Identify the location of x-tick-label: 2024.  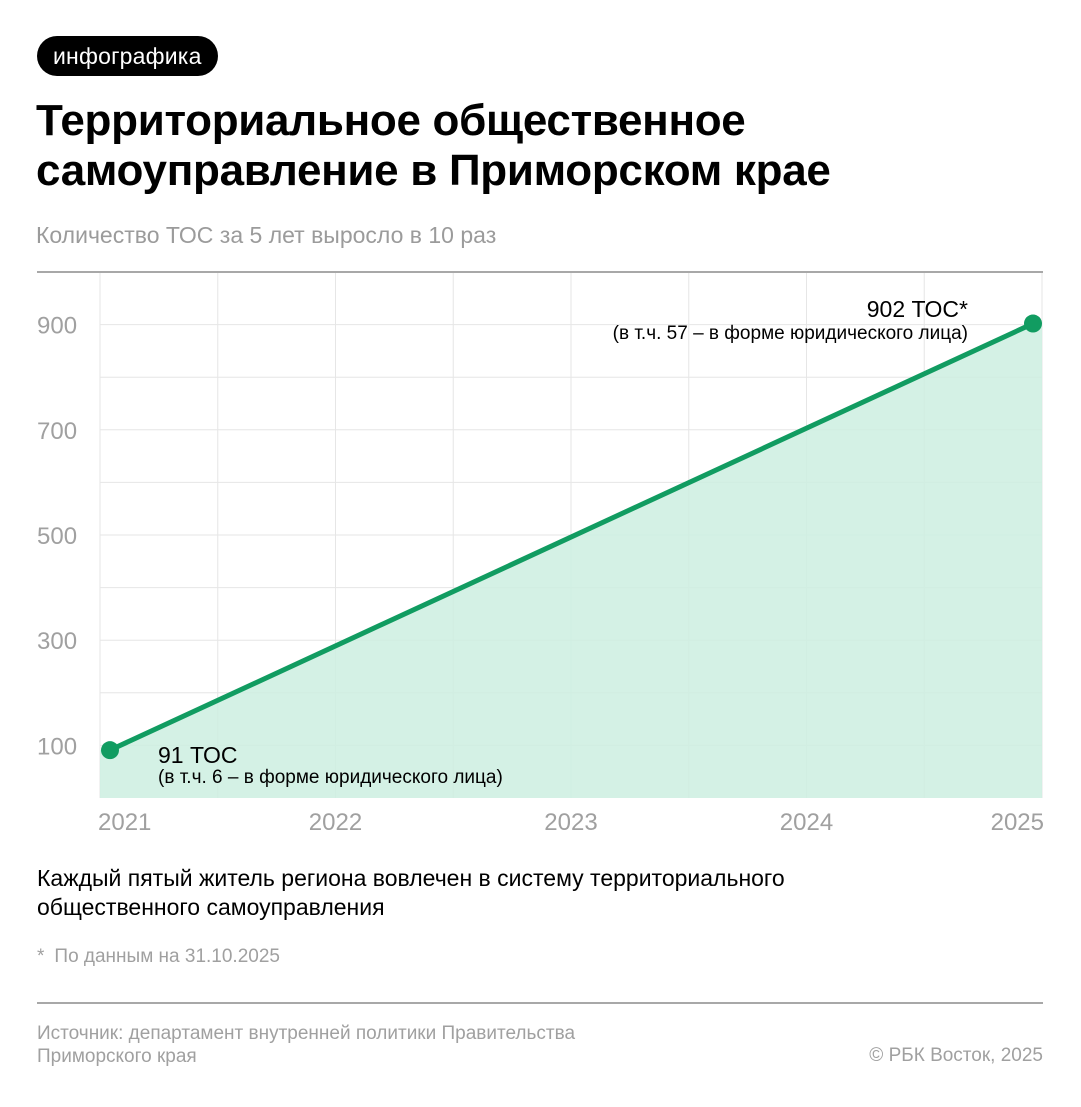
(806, 822).